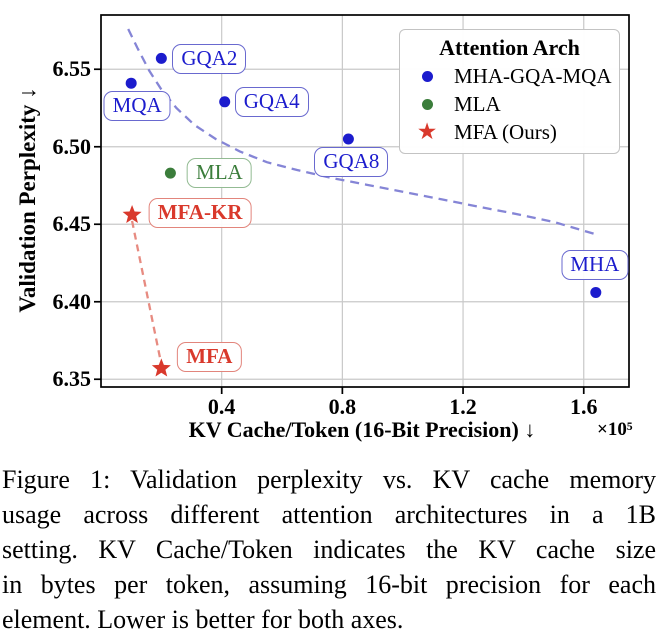 The height and width of the screenshot is (640, 658). I want to click on point-label-gqa8: GQA8, so click(351, 162).